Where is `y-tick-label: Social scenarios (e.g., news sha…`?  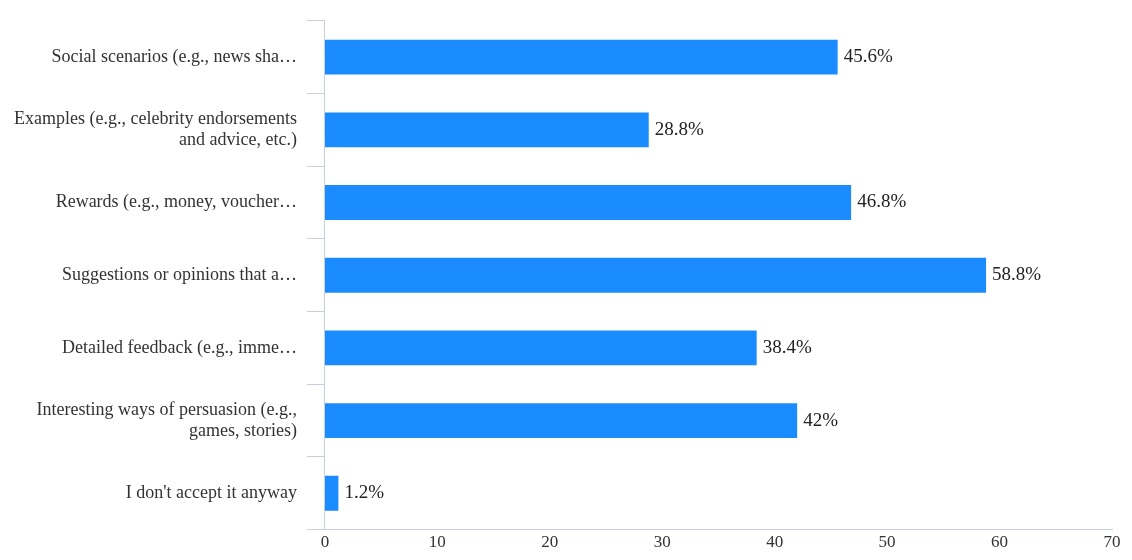
y-tick-label: Social scenarios (e.g., news sha… is located at coordinates (174, 56).